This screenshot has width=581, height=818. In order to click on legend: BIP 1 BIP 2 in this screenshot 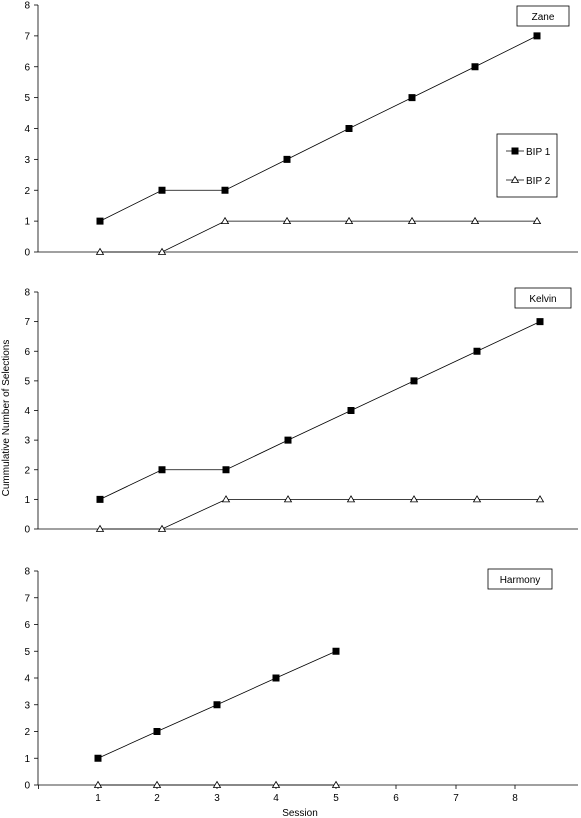, I will do `click(527, 165)`.